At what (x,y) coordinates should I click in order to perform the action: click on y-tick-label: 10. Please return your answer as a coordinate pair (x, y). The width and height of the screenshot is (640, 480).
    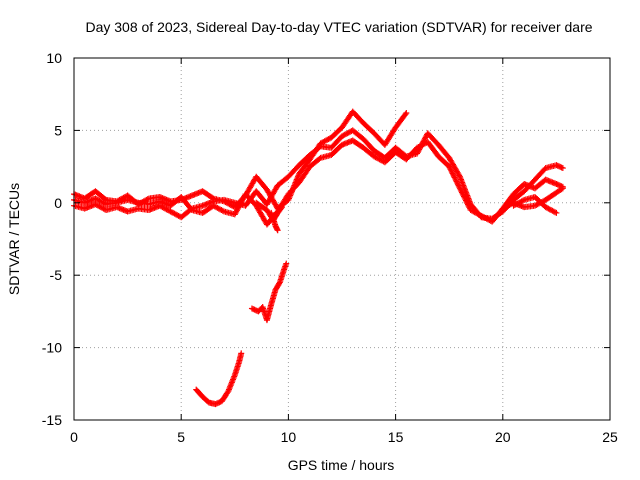
    Looking at the image, I should click on (54, 58).